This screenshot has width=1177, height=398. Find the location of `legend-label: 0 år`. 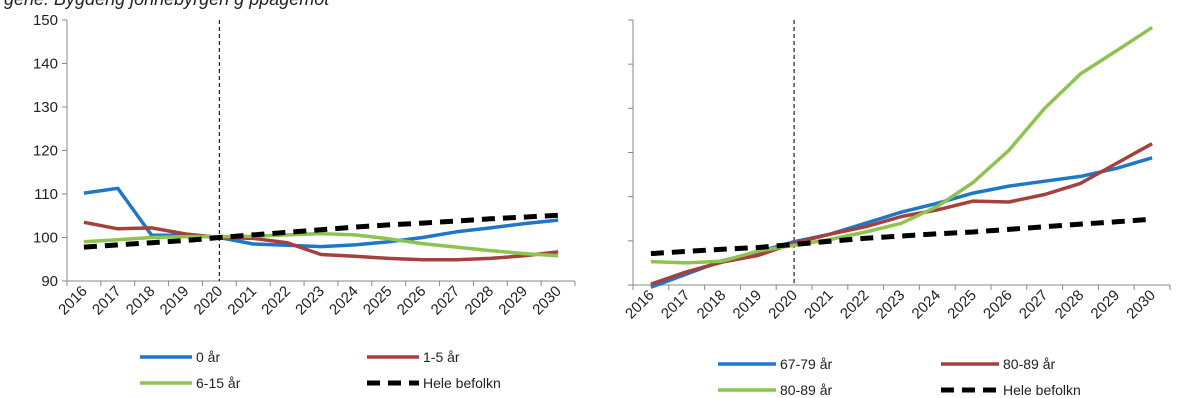

legend-label: 0 år is located at coordinates (208, 357).